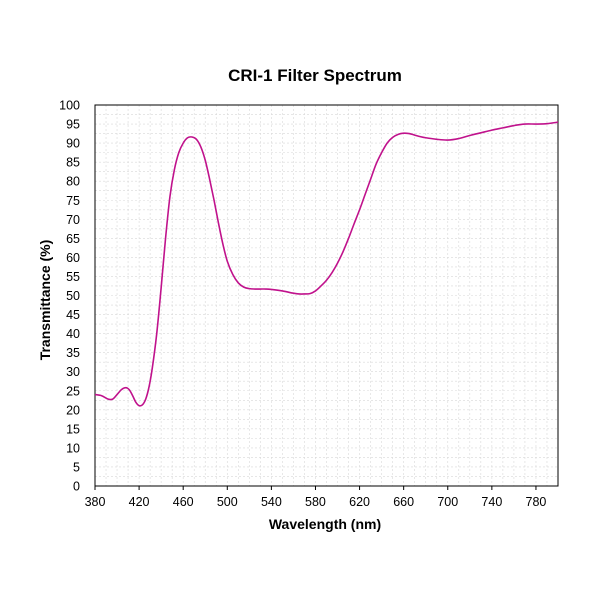 This screenshot has width=600, height=600. What do you see at coordinates (73, 144) in the screenshot?
I see `y-tick-label: 90` at bounding box center [73, 144].